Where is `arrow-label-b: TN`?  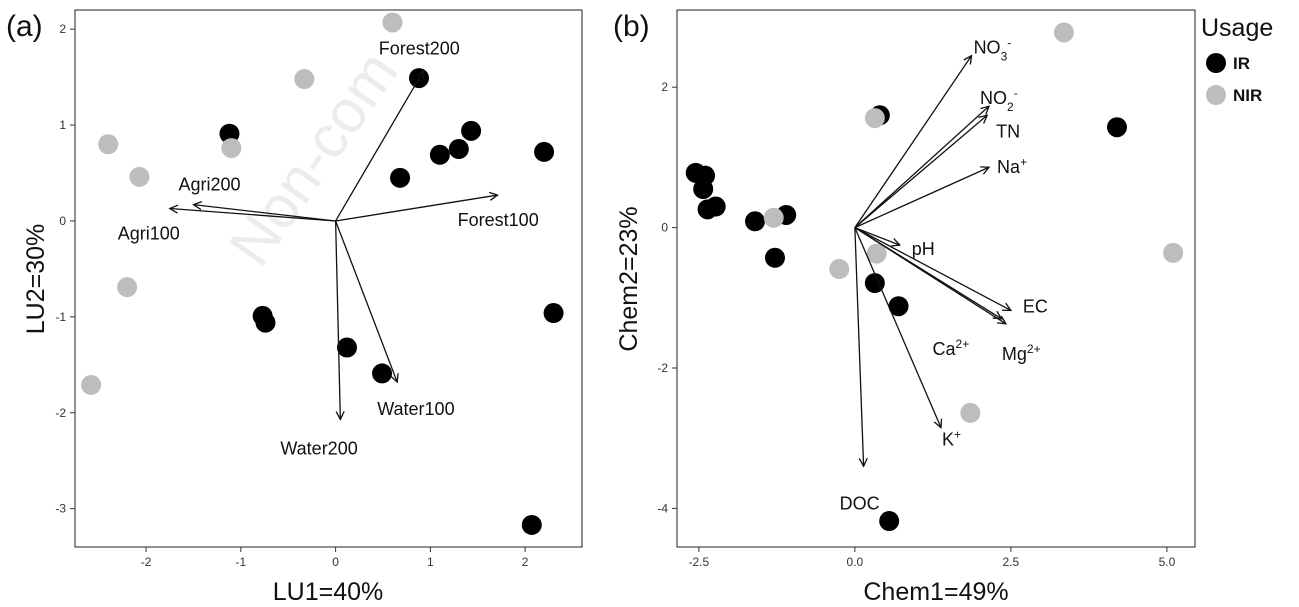
arrow-label-b: TN is located at coordinates (1008, 131).